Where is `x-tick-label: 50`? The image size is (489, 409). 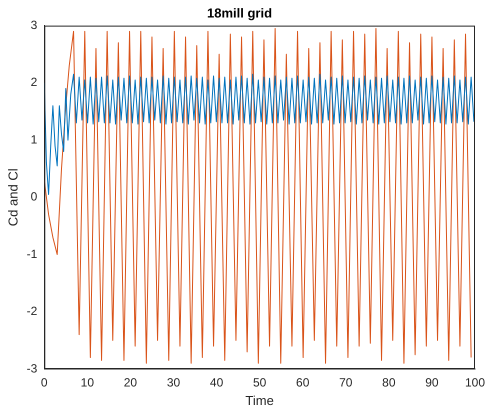 x-tick-label: 50 is located at coordinates (259, 383).